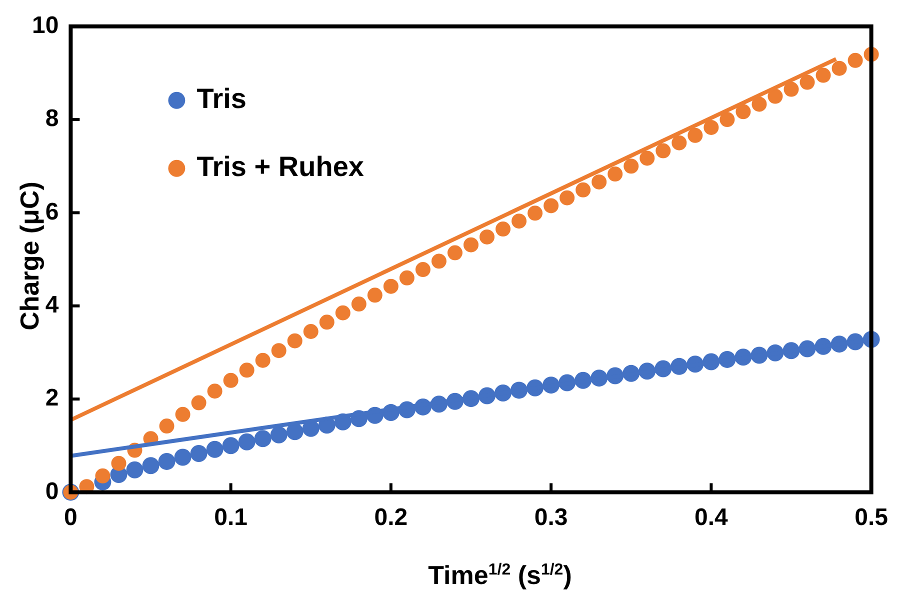 This screenshot has height=597, width=900. Describe the element at coordinates (500, 575) in the screenshot. I see `x-axis-title: Time$^{1/2}$ (s$^{1/2}$)` at that location.